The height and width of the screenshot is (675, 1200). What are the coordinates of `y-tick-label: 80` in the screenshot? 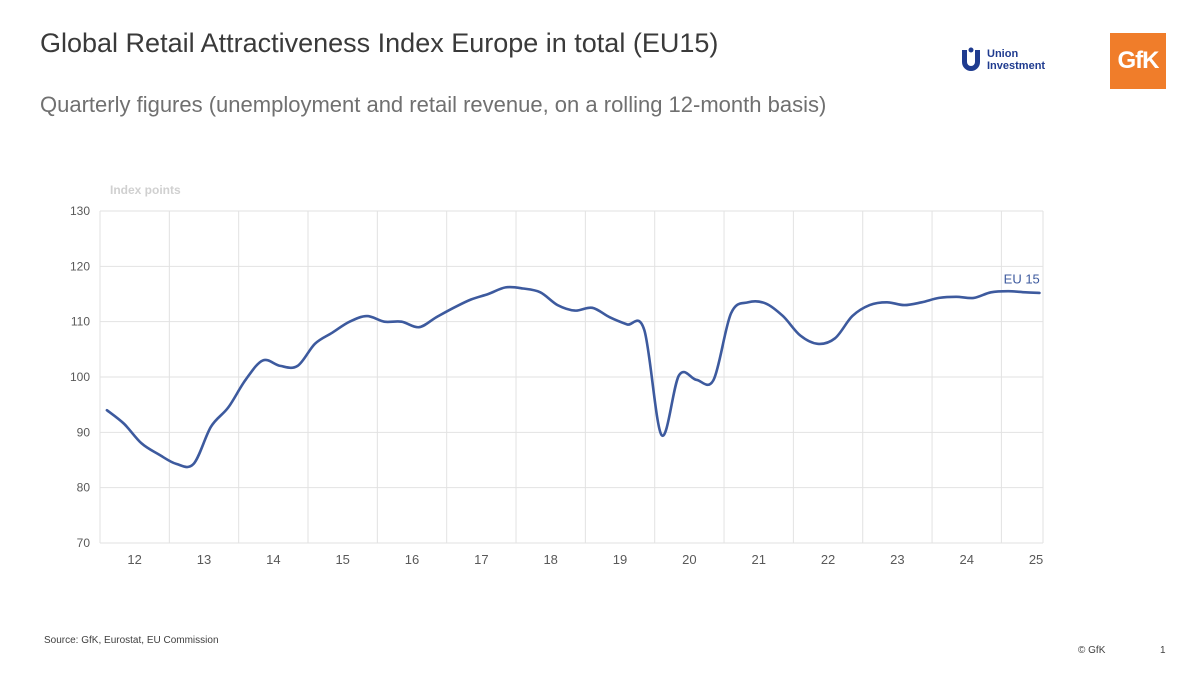 It's located at (84, 488).